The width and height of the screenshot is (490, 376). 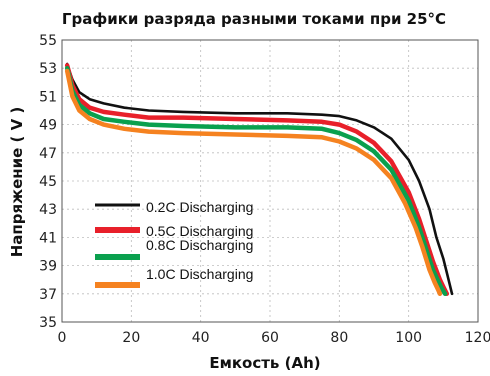 I want to click on y-tick-label: 53, so click(x=48, y=69).